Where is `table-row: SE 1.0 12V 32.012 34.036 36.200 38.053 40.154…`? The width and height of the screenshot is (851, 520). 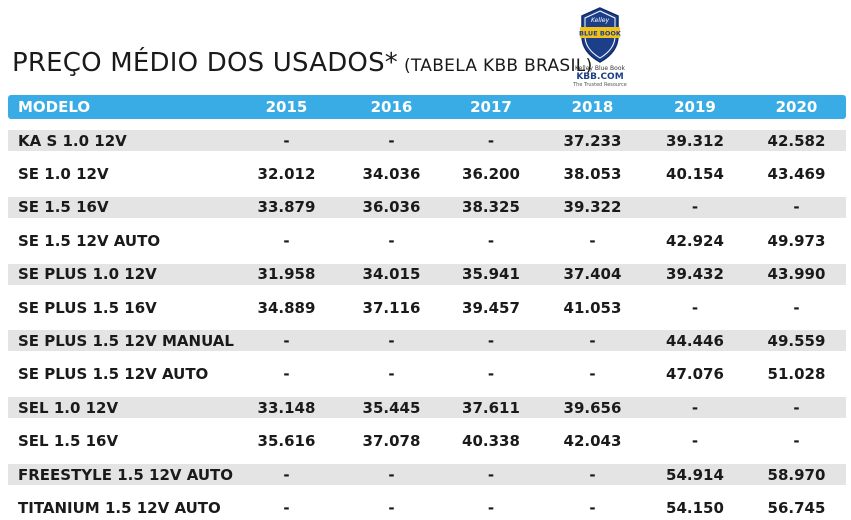 table-row: SE 1.0 12V 32.012 34.036 36.200 38.053 40.154… is located at coordinates (427, 173).